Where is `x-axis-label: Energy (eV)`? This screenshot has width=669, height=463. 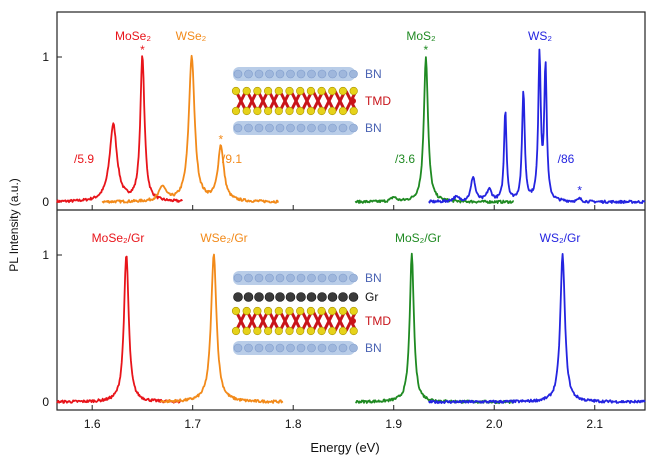 x-axis-label: Energy (eV) is located at coordinates (344, 447).